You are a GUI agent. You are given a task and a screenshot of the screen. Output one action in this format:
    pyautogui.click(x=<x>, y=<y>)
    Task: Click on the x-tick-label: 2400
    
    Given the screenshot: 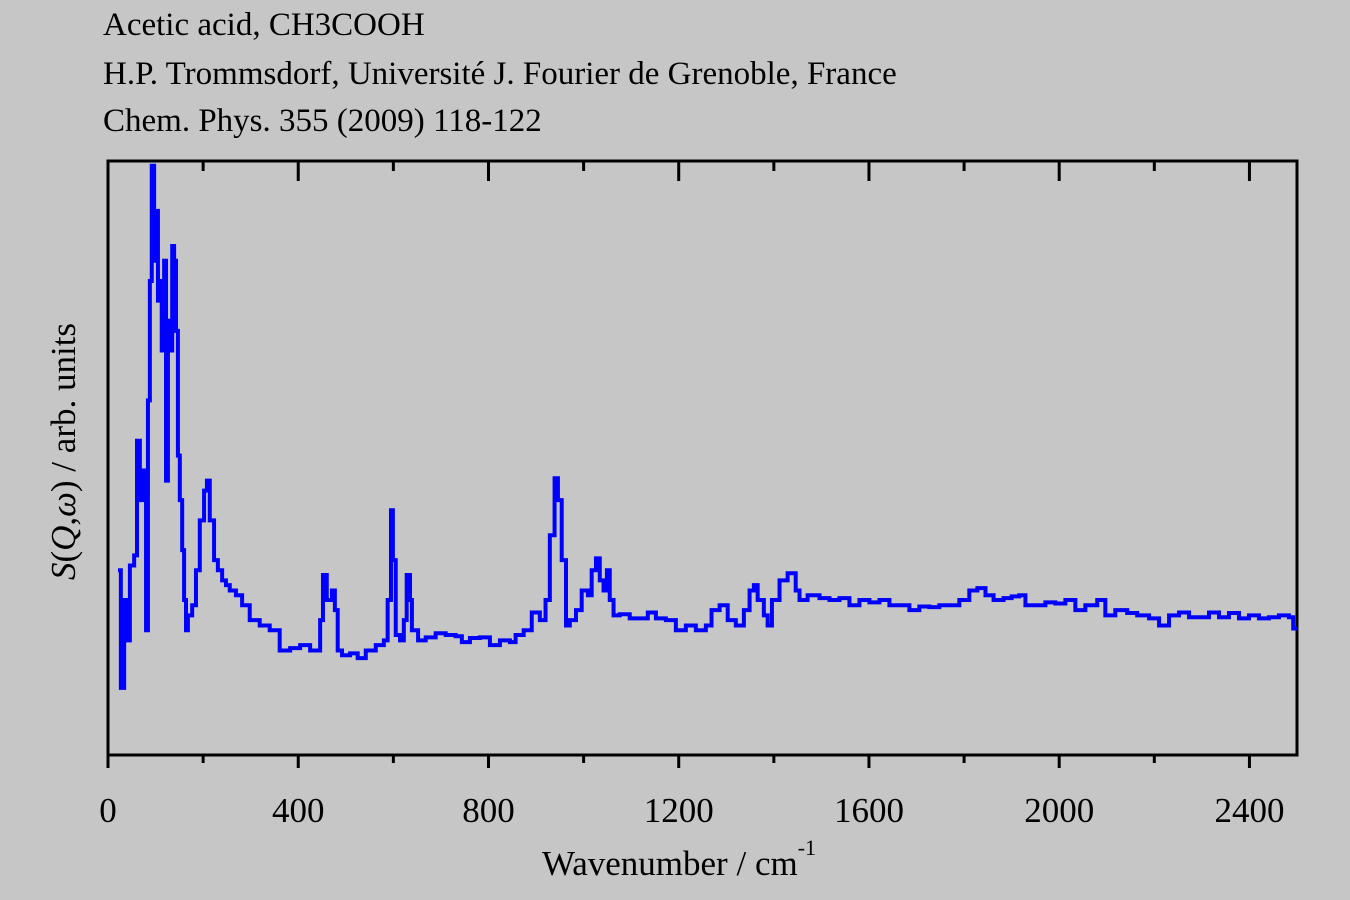 What is the action you would take?
    pyautogui.click(x=1249, y=810)
    